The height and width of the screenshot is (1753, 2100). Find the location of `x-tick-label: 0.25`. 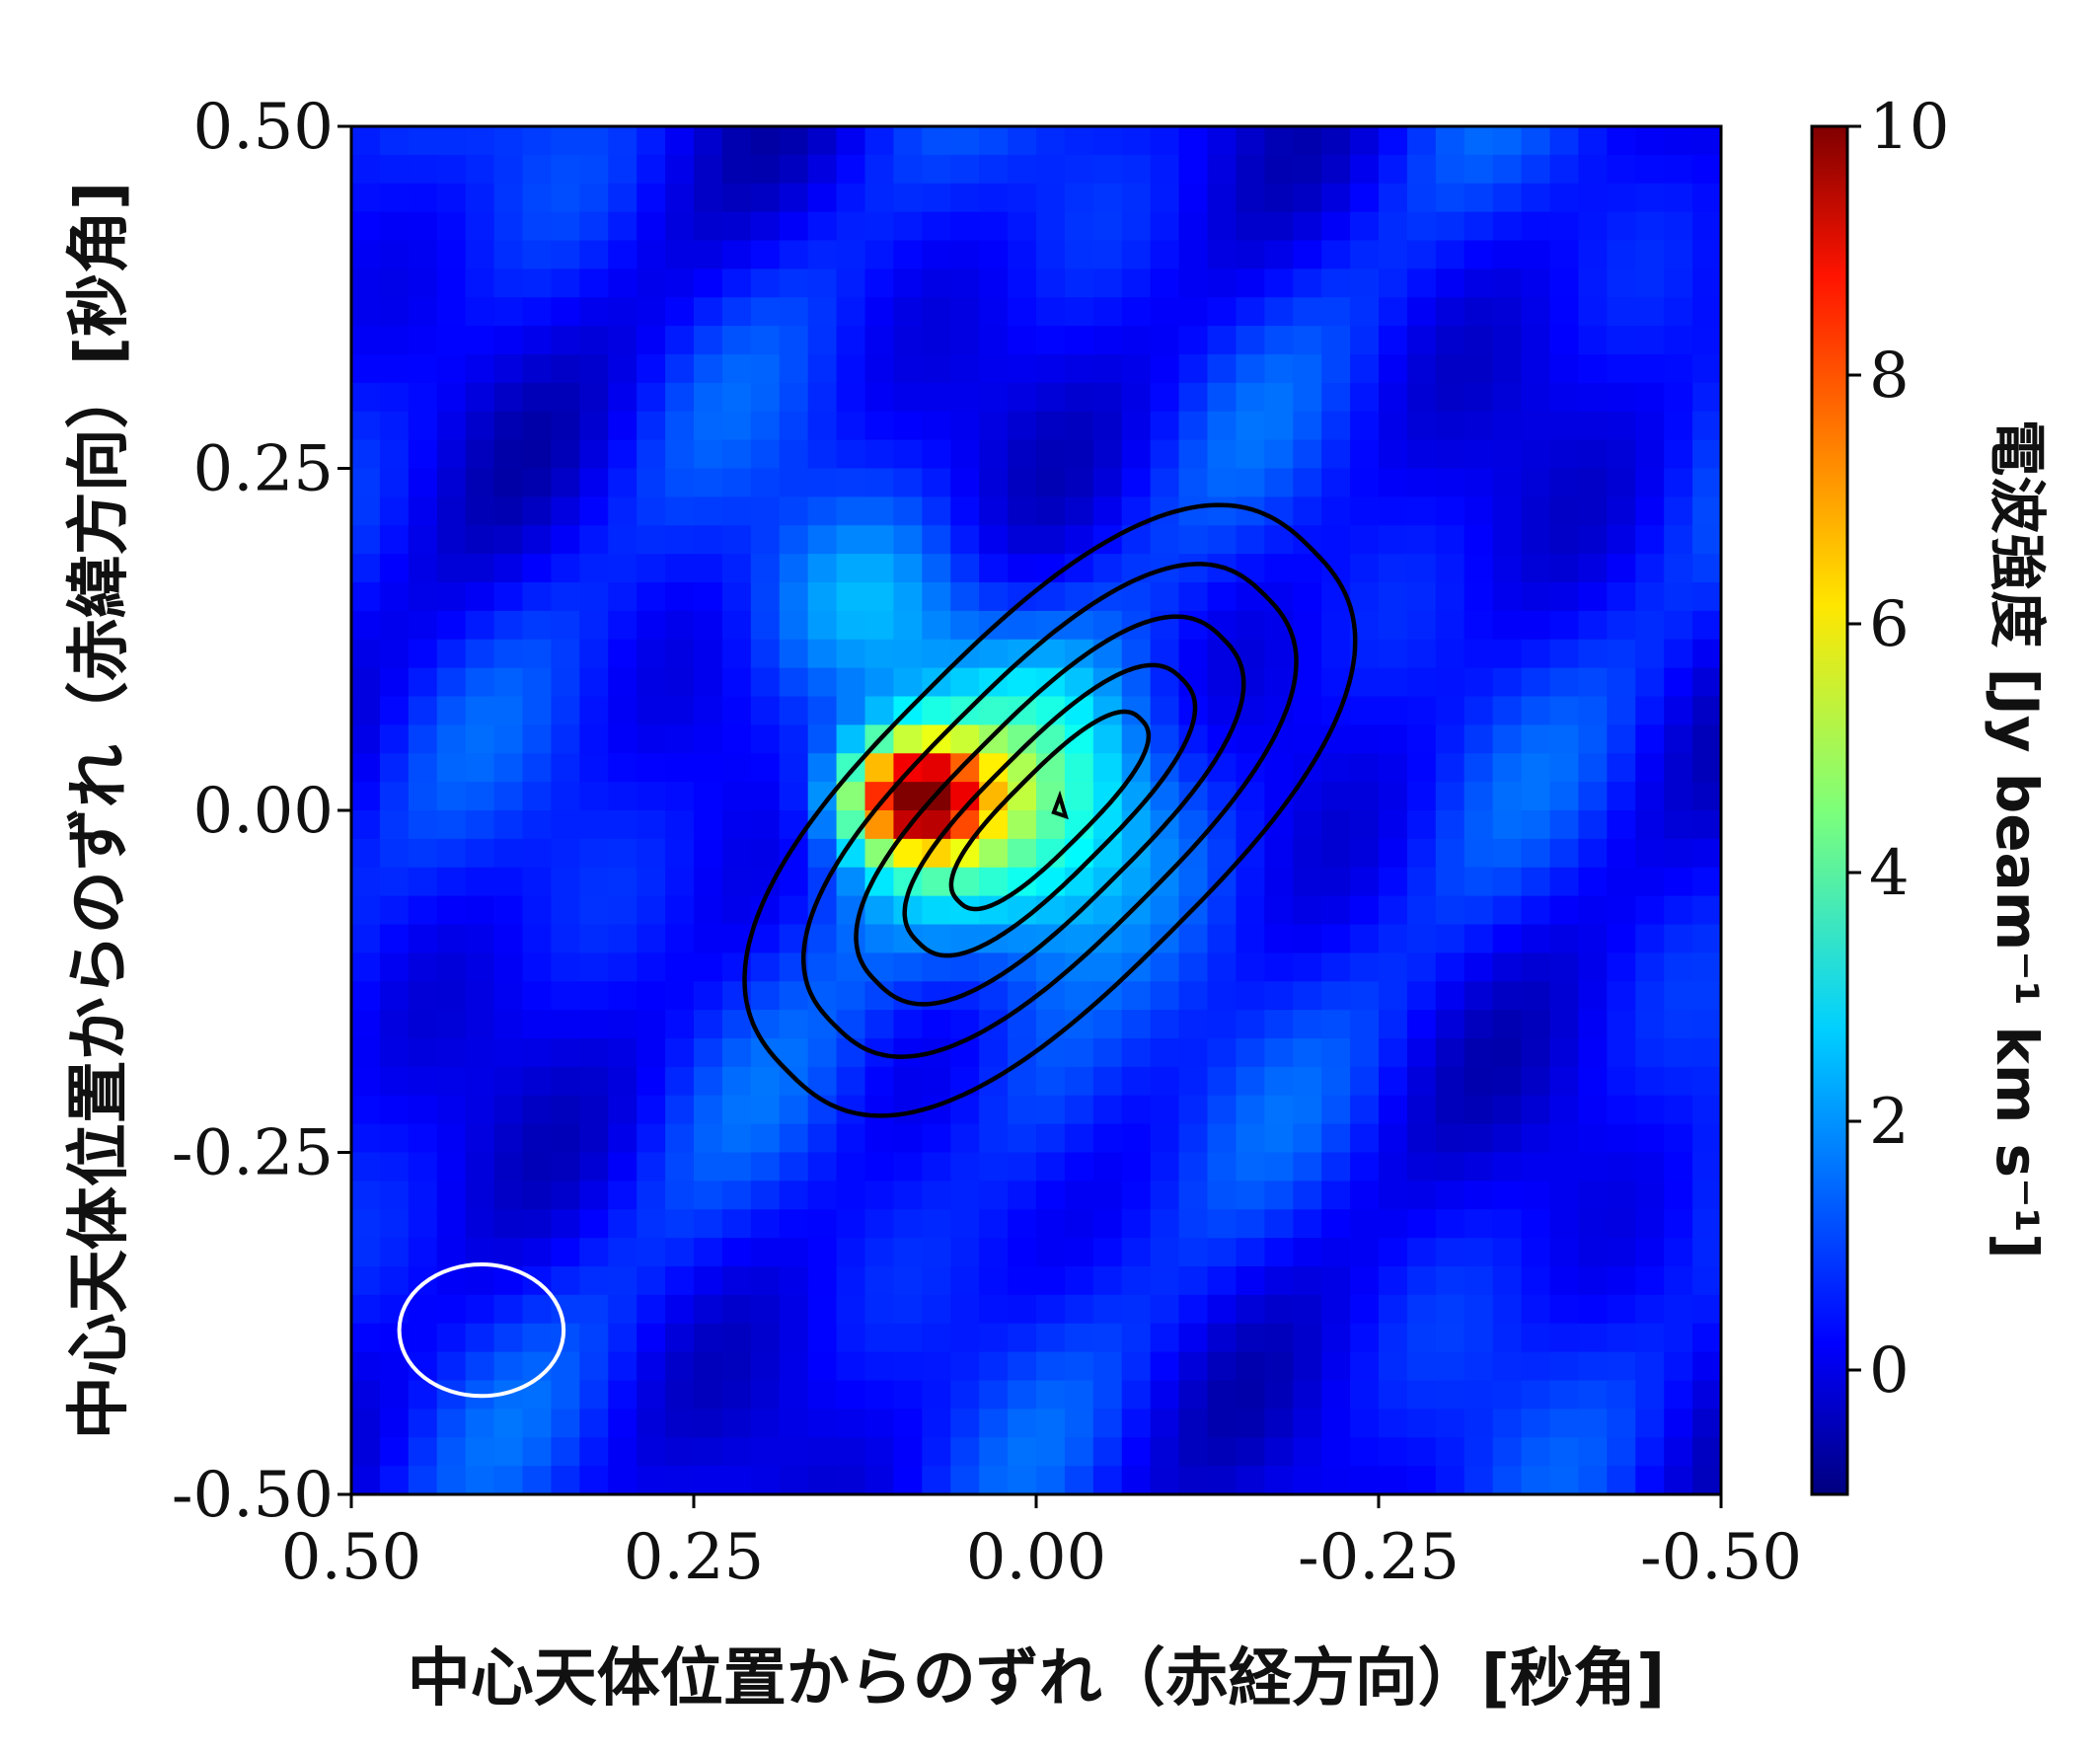

x-tick-label: 0.25 is located at coordinates (695, 1558).